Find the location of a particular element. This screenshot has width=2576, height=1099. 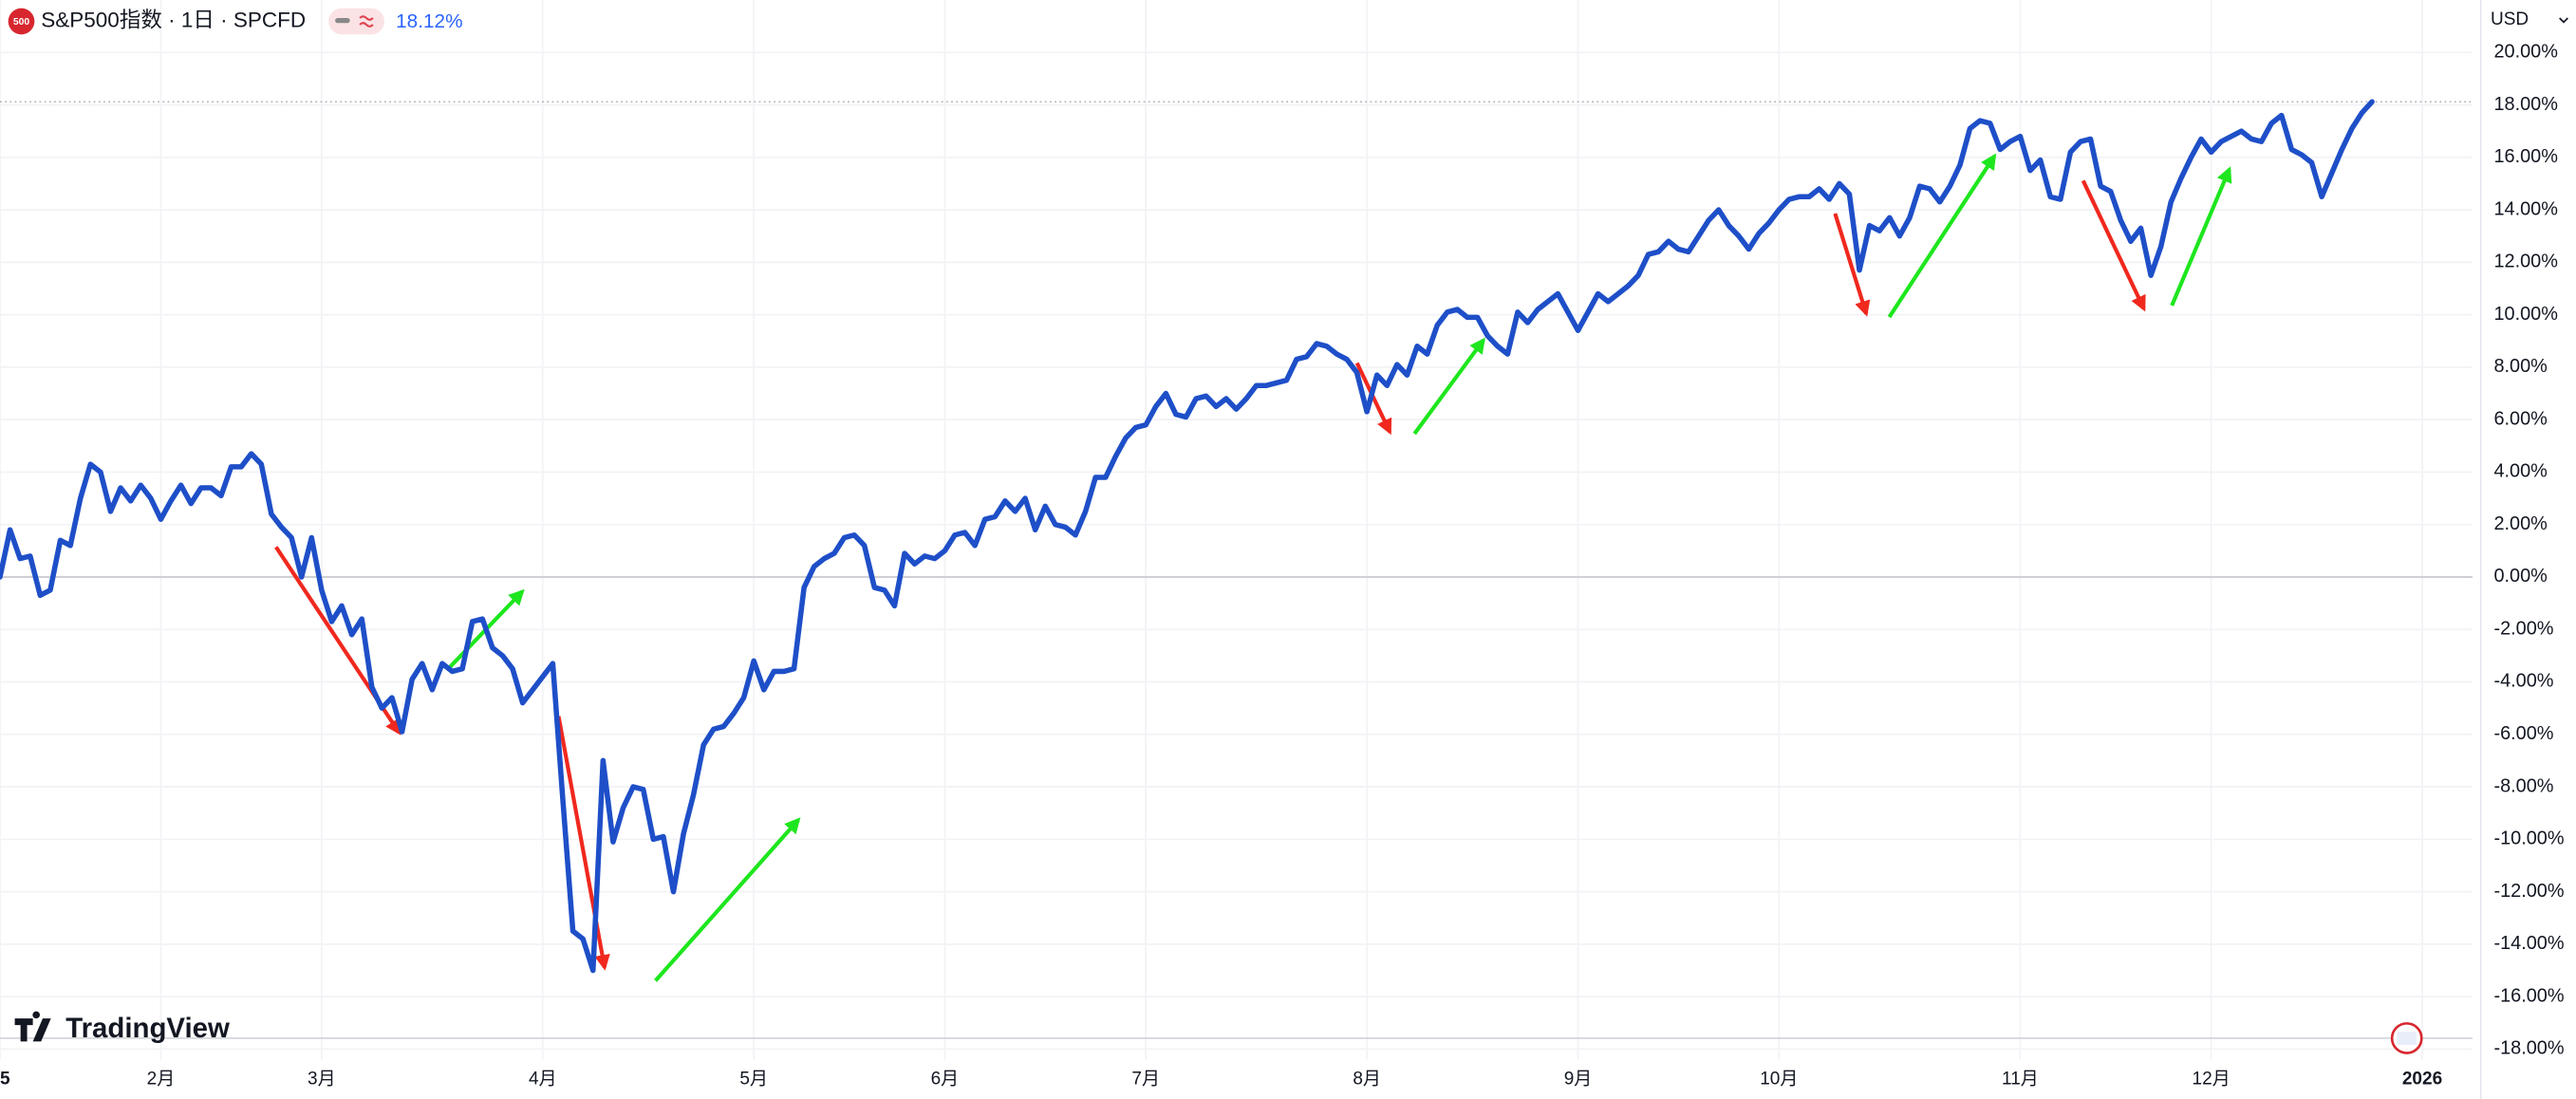

x-tick-label: 2月 is located at coordinates (161, 1079).